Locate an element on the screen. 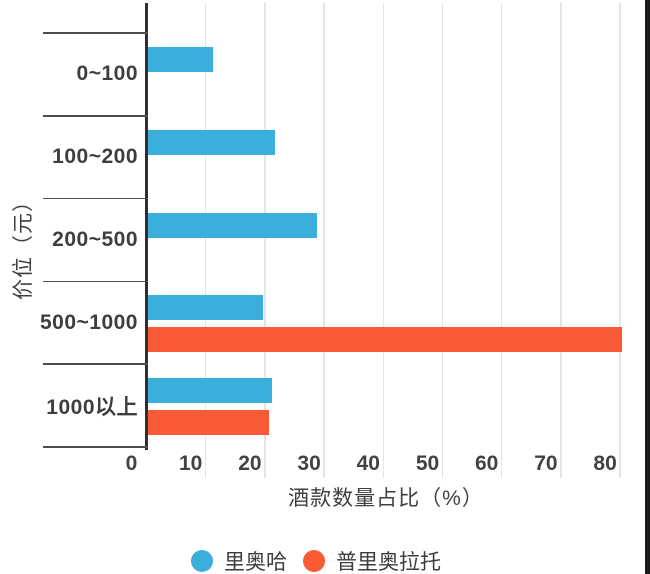 The width and height of the screenshot is (650, 574). x-tick-label-30: 30 is located at coordinates (309, 463).